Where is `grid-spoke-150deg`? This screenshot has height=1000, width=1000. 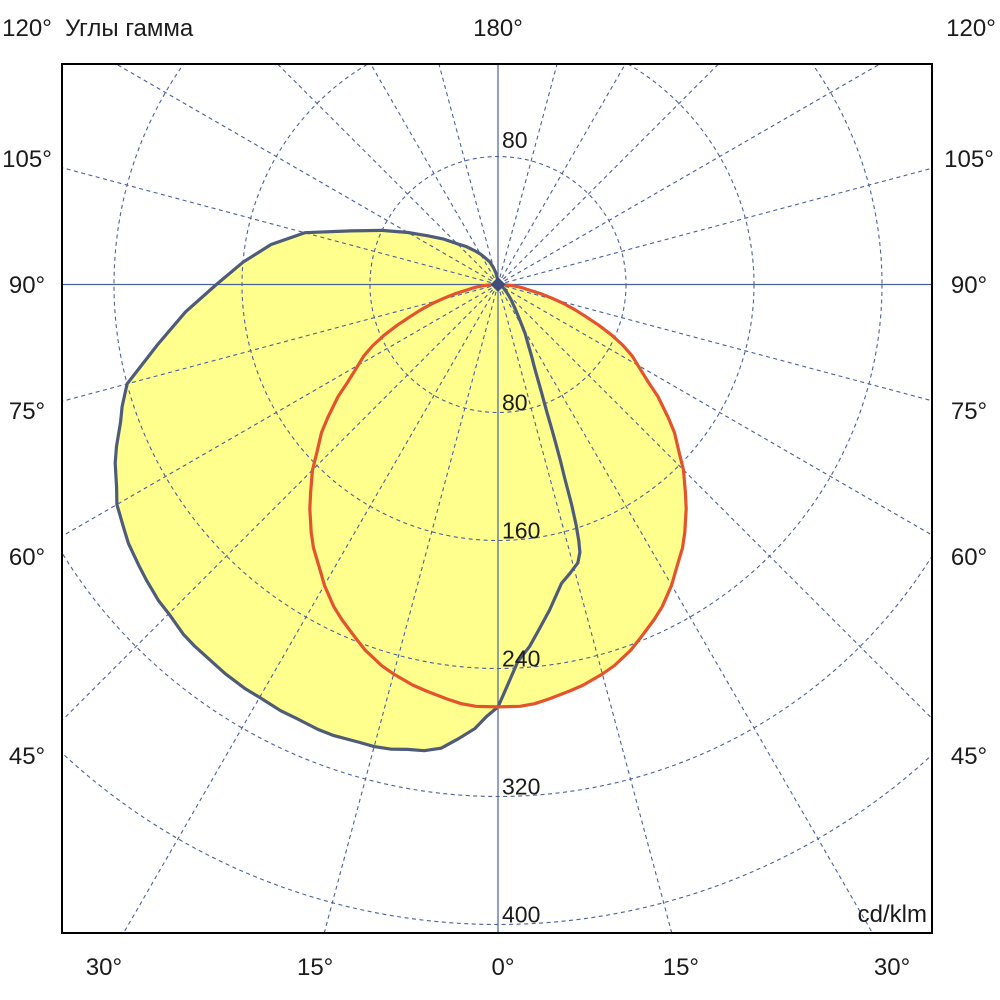
grid-spoke-150deg is located at coordinates (561, 174).